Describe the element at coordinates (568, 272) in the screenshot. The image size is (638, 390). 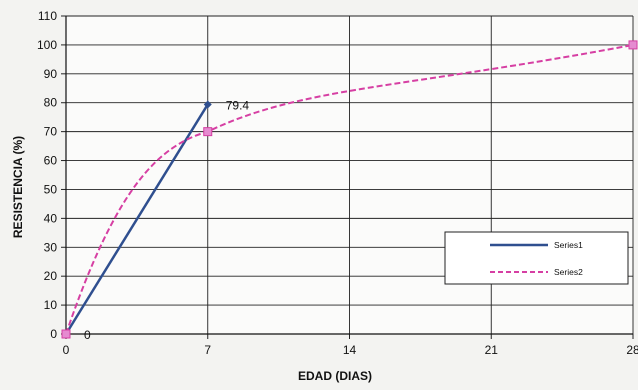
I see `legend-label-series2: Series2` at that location.